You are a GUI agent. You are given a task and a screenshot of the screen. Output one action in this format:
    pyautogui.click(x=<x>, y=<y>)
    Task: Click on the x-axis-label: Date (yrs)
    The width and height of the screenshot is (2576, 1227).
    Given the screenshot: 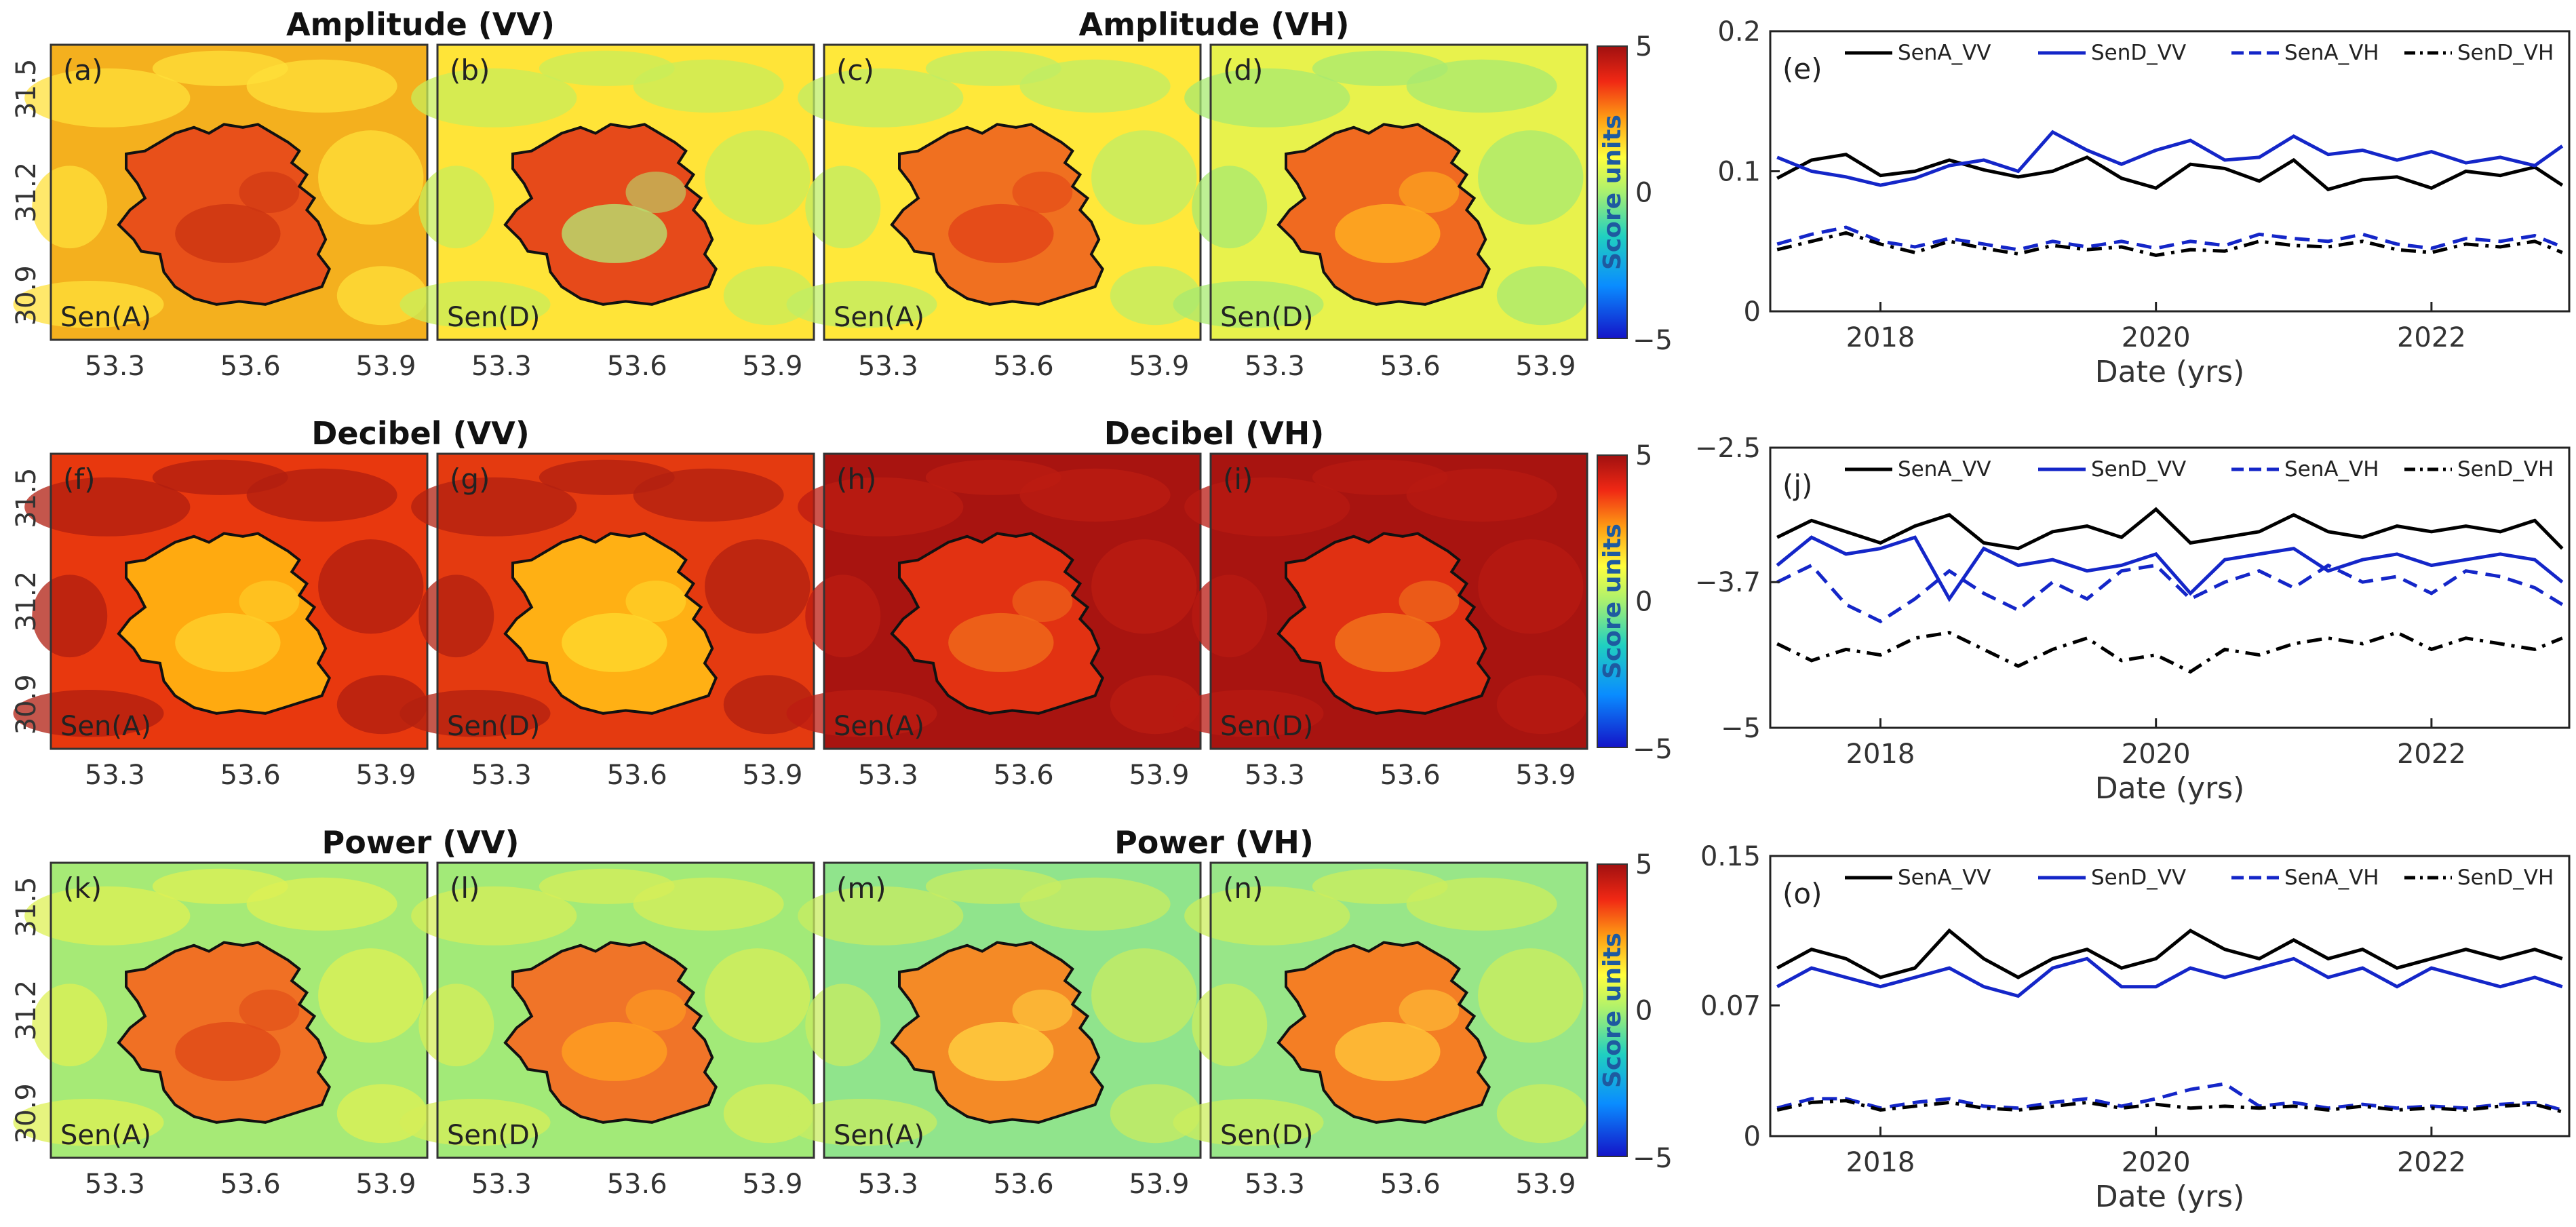 What is the action you would take?
    pyautogui.click(x=2170, y=789)
    